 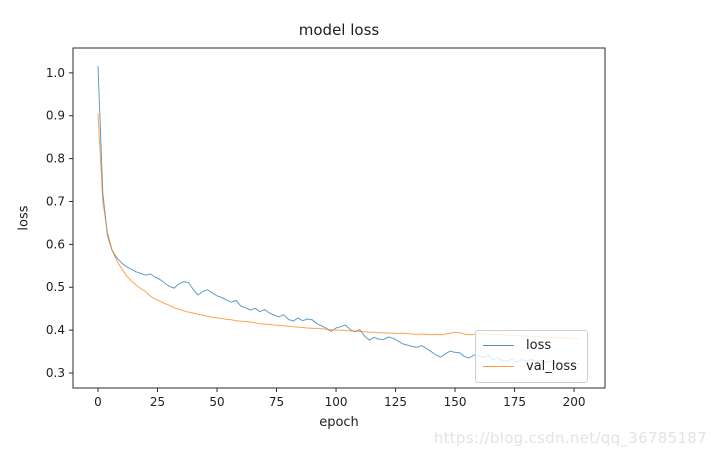 I want to click on y-axis-label: loss, so click(x=24, y=218).